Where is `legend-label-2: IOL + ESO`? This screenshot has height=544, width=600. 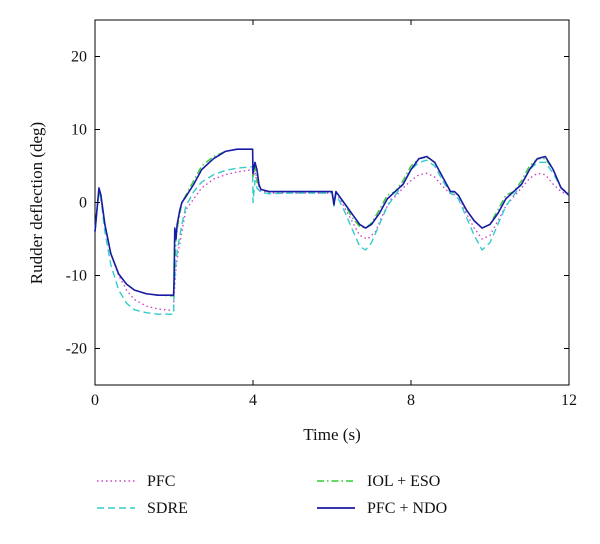
legend-label-2: IOL + ESO is located at coordinates (403, 481).